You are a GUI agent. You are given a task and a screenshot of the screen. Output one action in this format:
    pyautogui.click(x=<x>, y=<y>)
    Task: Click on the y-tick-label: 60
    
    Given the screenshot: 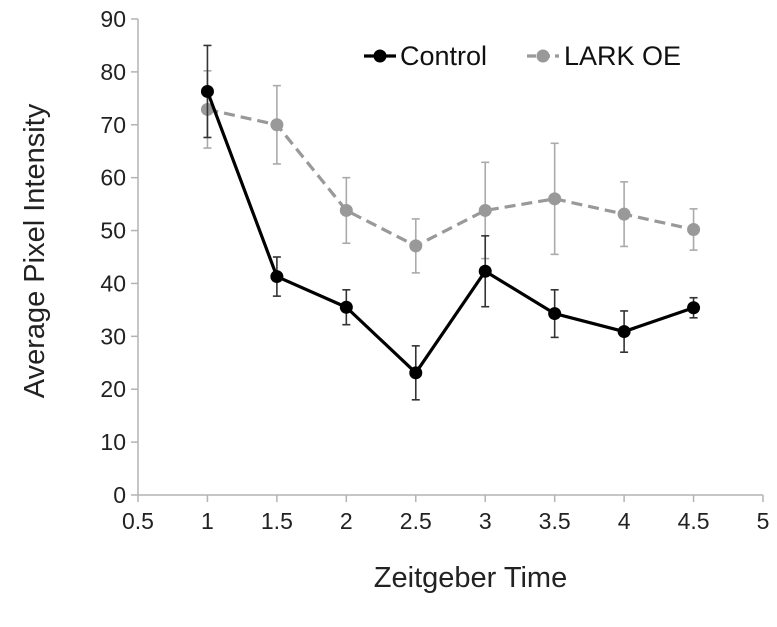 What is the action you would take?
    pyautogui.click(x=113, y=178)
    